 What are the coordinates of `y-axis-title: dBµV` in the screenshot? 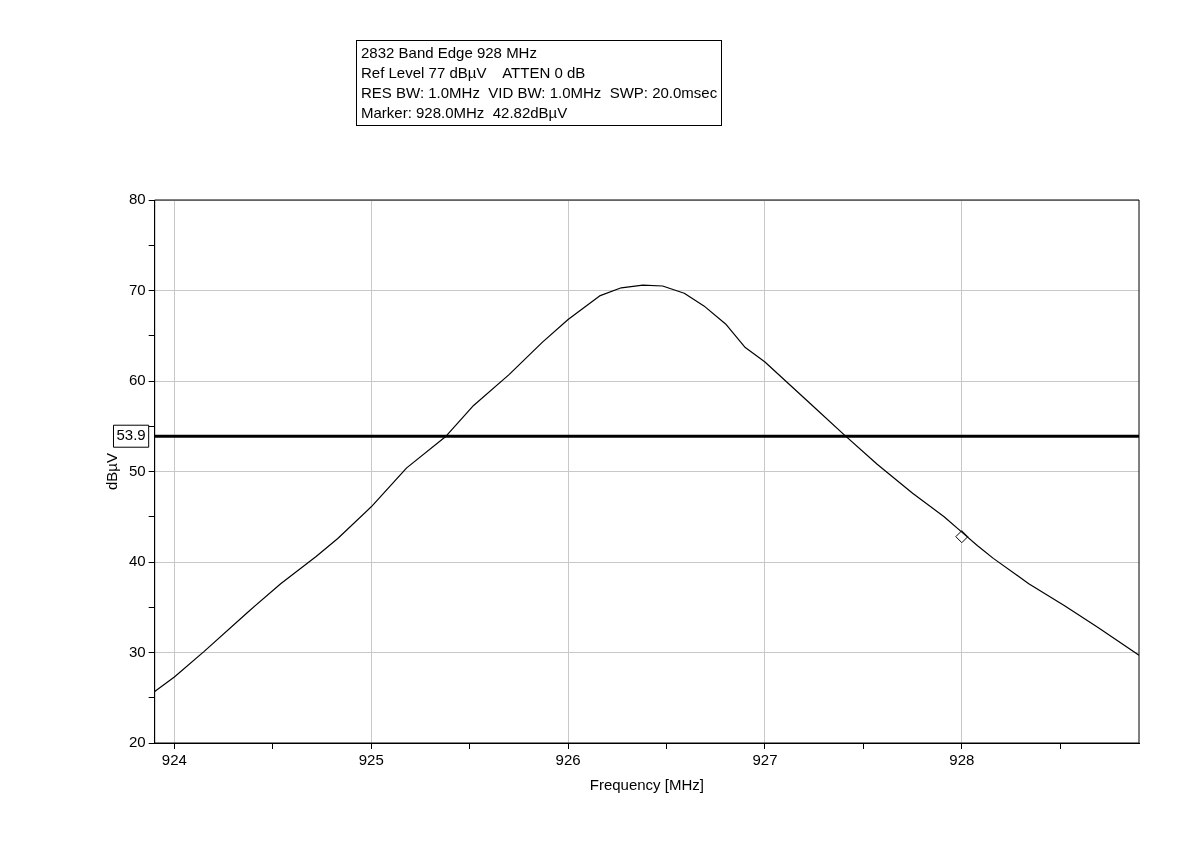 It's located at (112, 471).